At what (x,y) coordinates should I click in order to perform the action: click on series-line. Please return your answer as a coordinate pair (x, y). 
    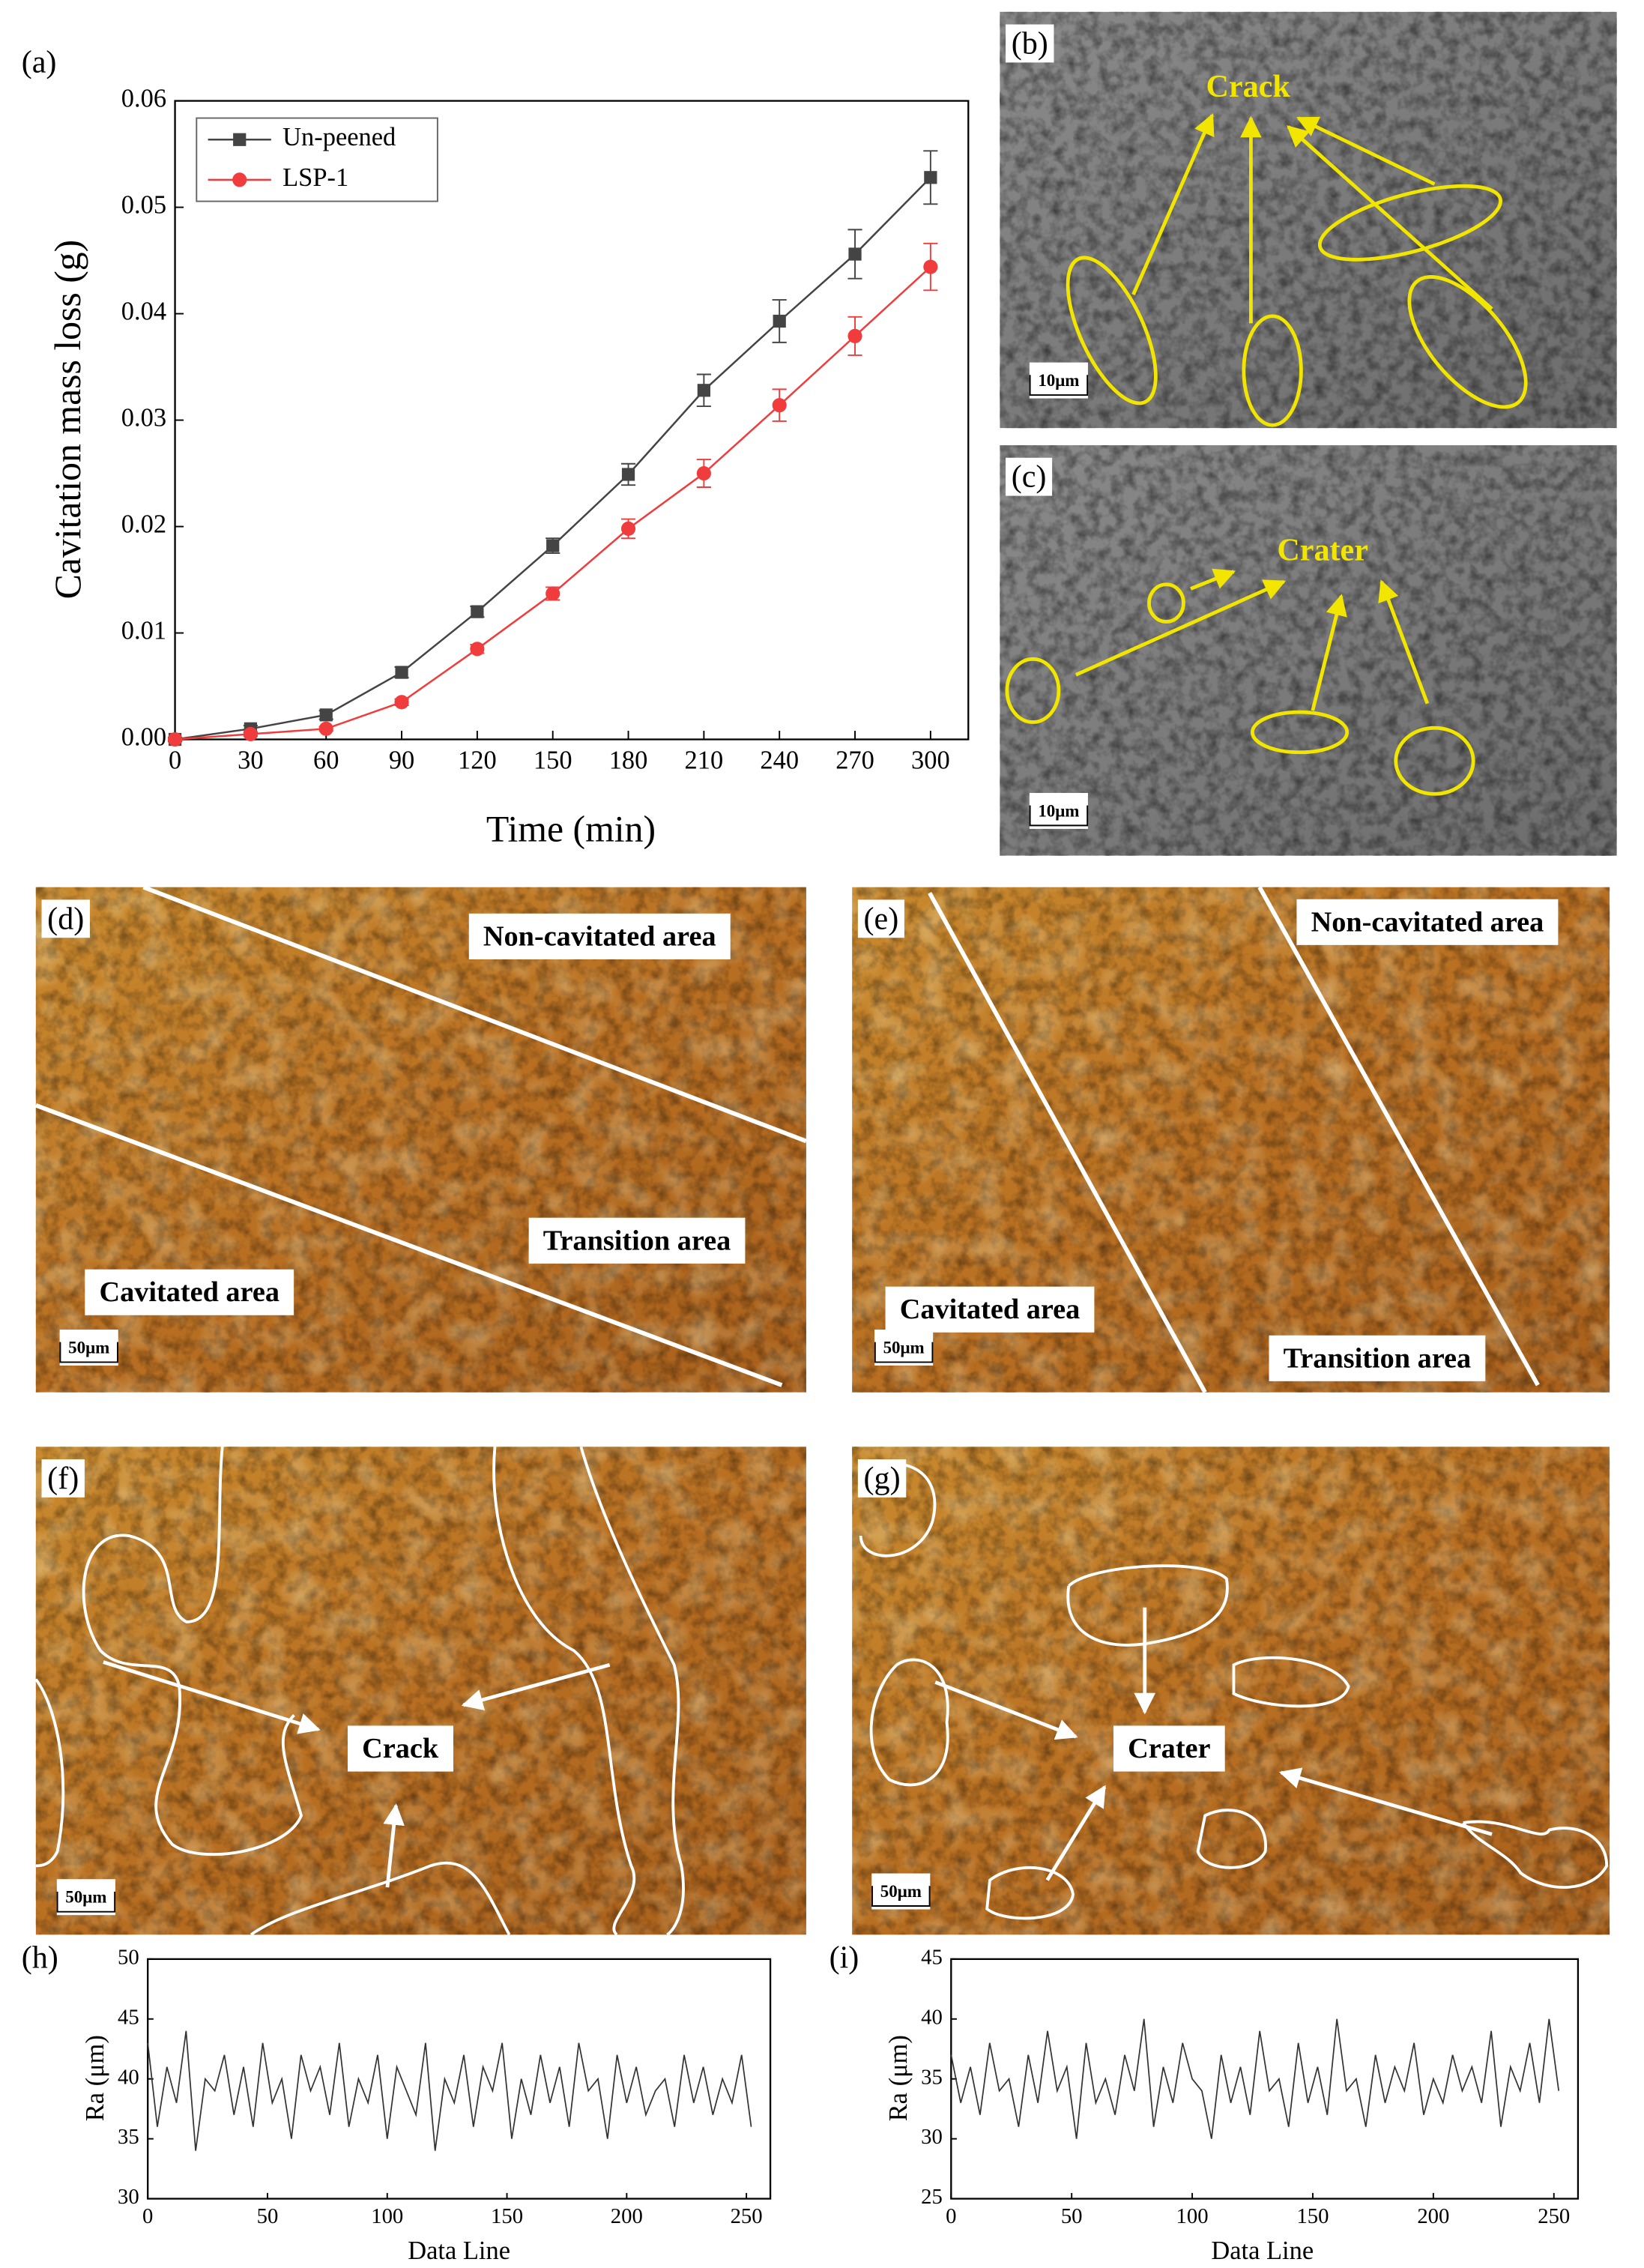
    Looking at the image, I should click on (449, 2090).